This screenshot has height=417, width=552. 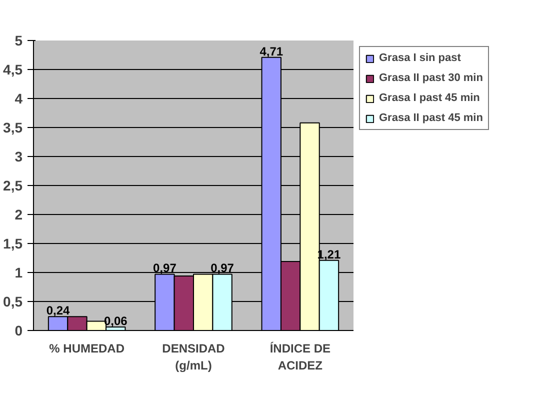 I want to click on legend-label: Grasa I past 45 min, so click(x=429, y=98).